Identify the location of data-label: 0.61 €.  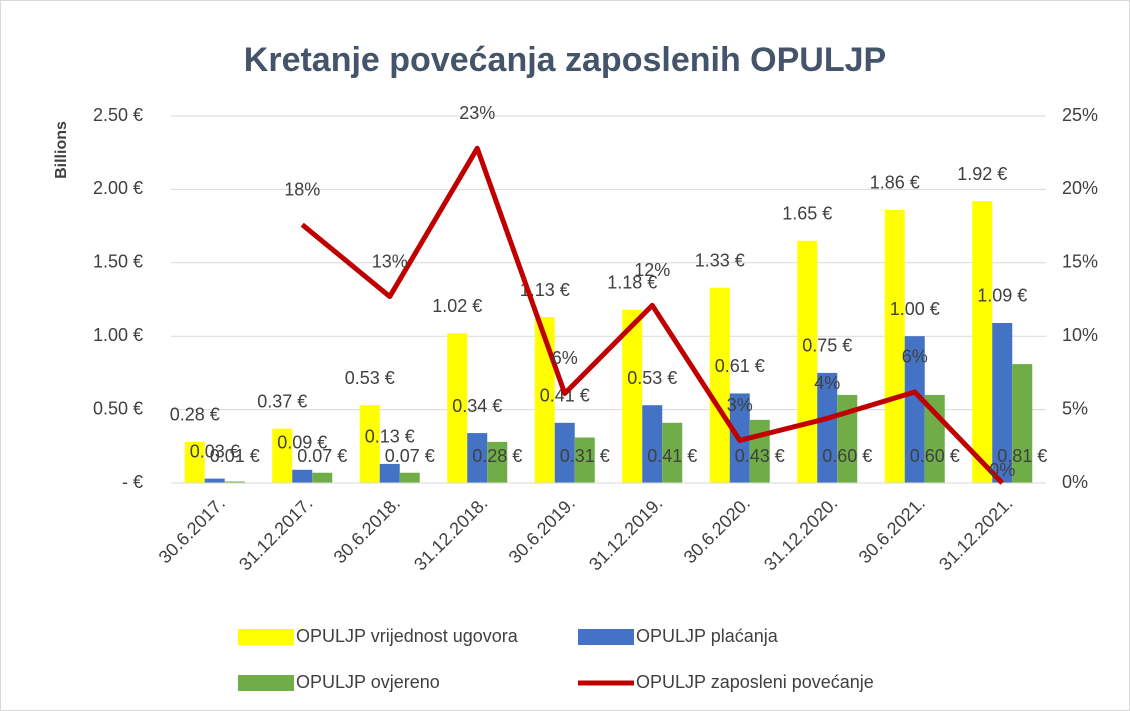
(740, 366).